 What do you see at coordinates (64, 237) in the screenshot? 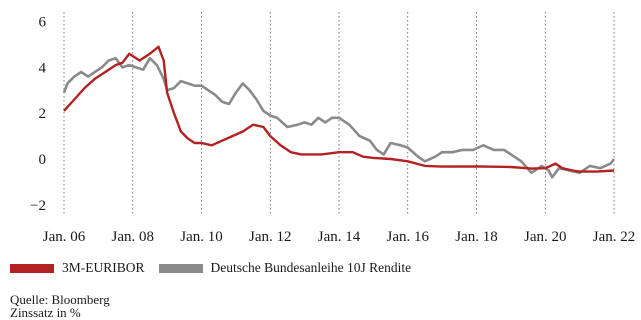
I see `x-tick-label: Jan. 06` at bounding box center [64, 237].